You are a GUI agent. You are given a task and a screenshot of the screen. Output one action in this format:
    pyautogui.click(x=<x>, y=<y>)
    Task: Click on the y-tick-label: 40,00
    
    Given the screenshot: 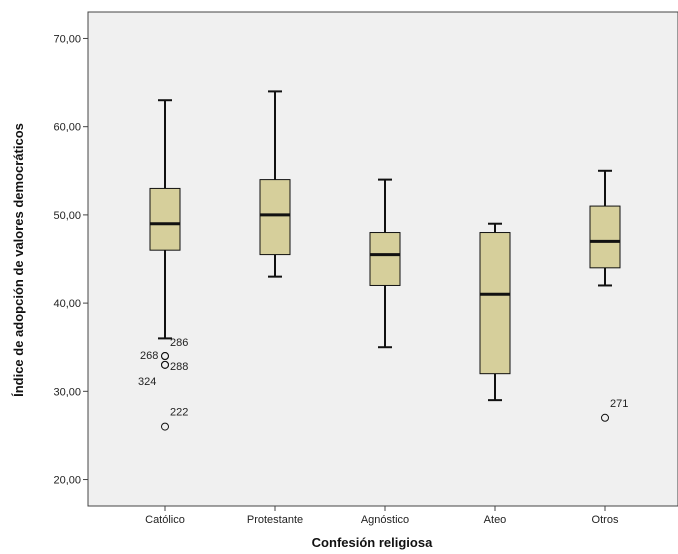 What is the action you would take?
    pyautogui.click(x=67, y=304)
    